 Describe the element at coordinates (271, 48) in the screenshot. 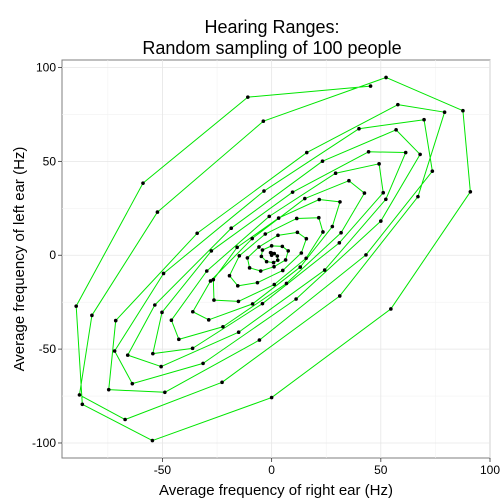

I see `chart-title-line-2: Random sampling of 100 people` at that location.